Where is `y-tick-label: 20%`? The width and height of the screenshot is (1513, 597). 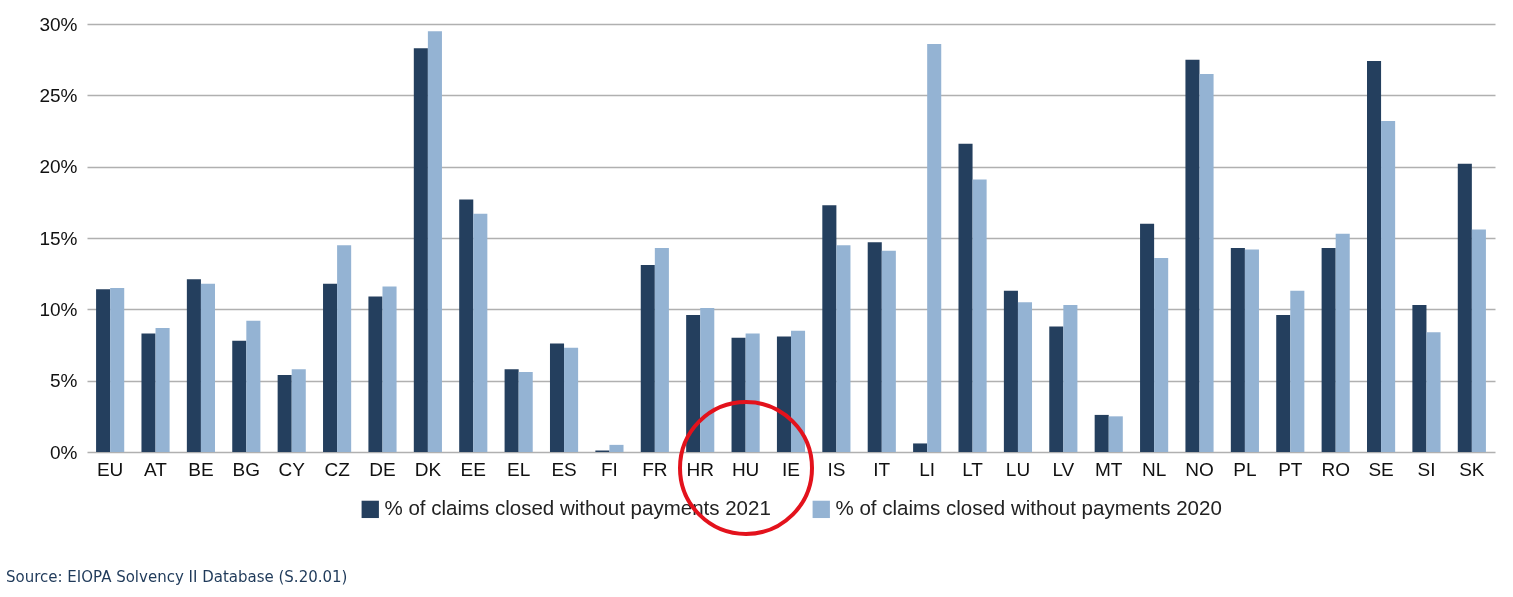
y-tick-label: 20% is located at coordinates (58, 167).